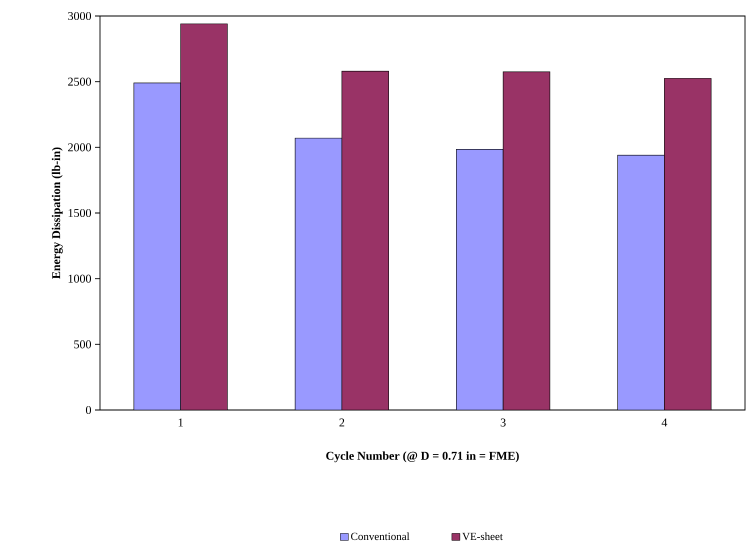 The height and width of the screenshot is (542, 746). I want to click on y-tick-label: 1500, so click(80, 213).